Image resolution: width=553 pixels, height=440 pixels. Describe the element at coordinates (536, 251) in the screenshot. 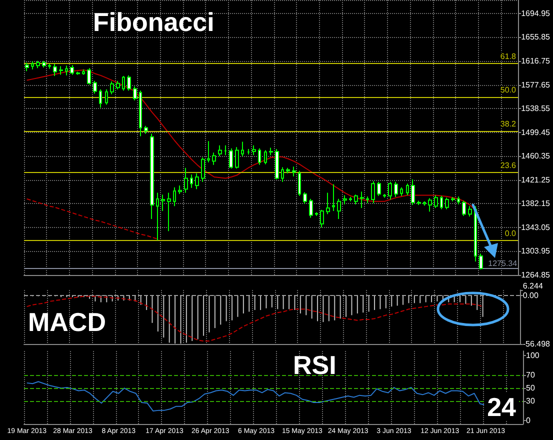

I see `y-tick-label: 1303.95` at that location.